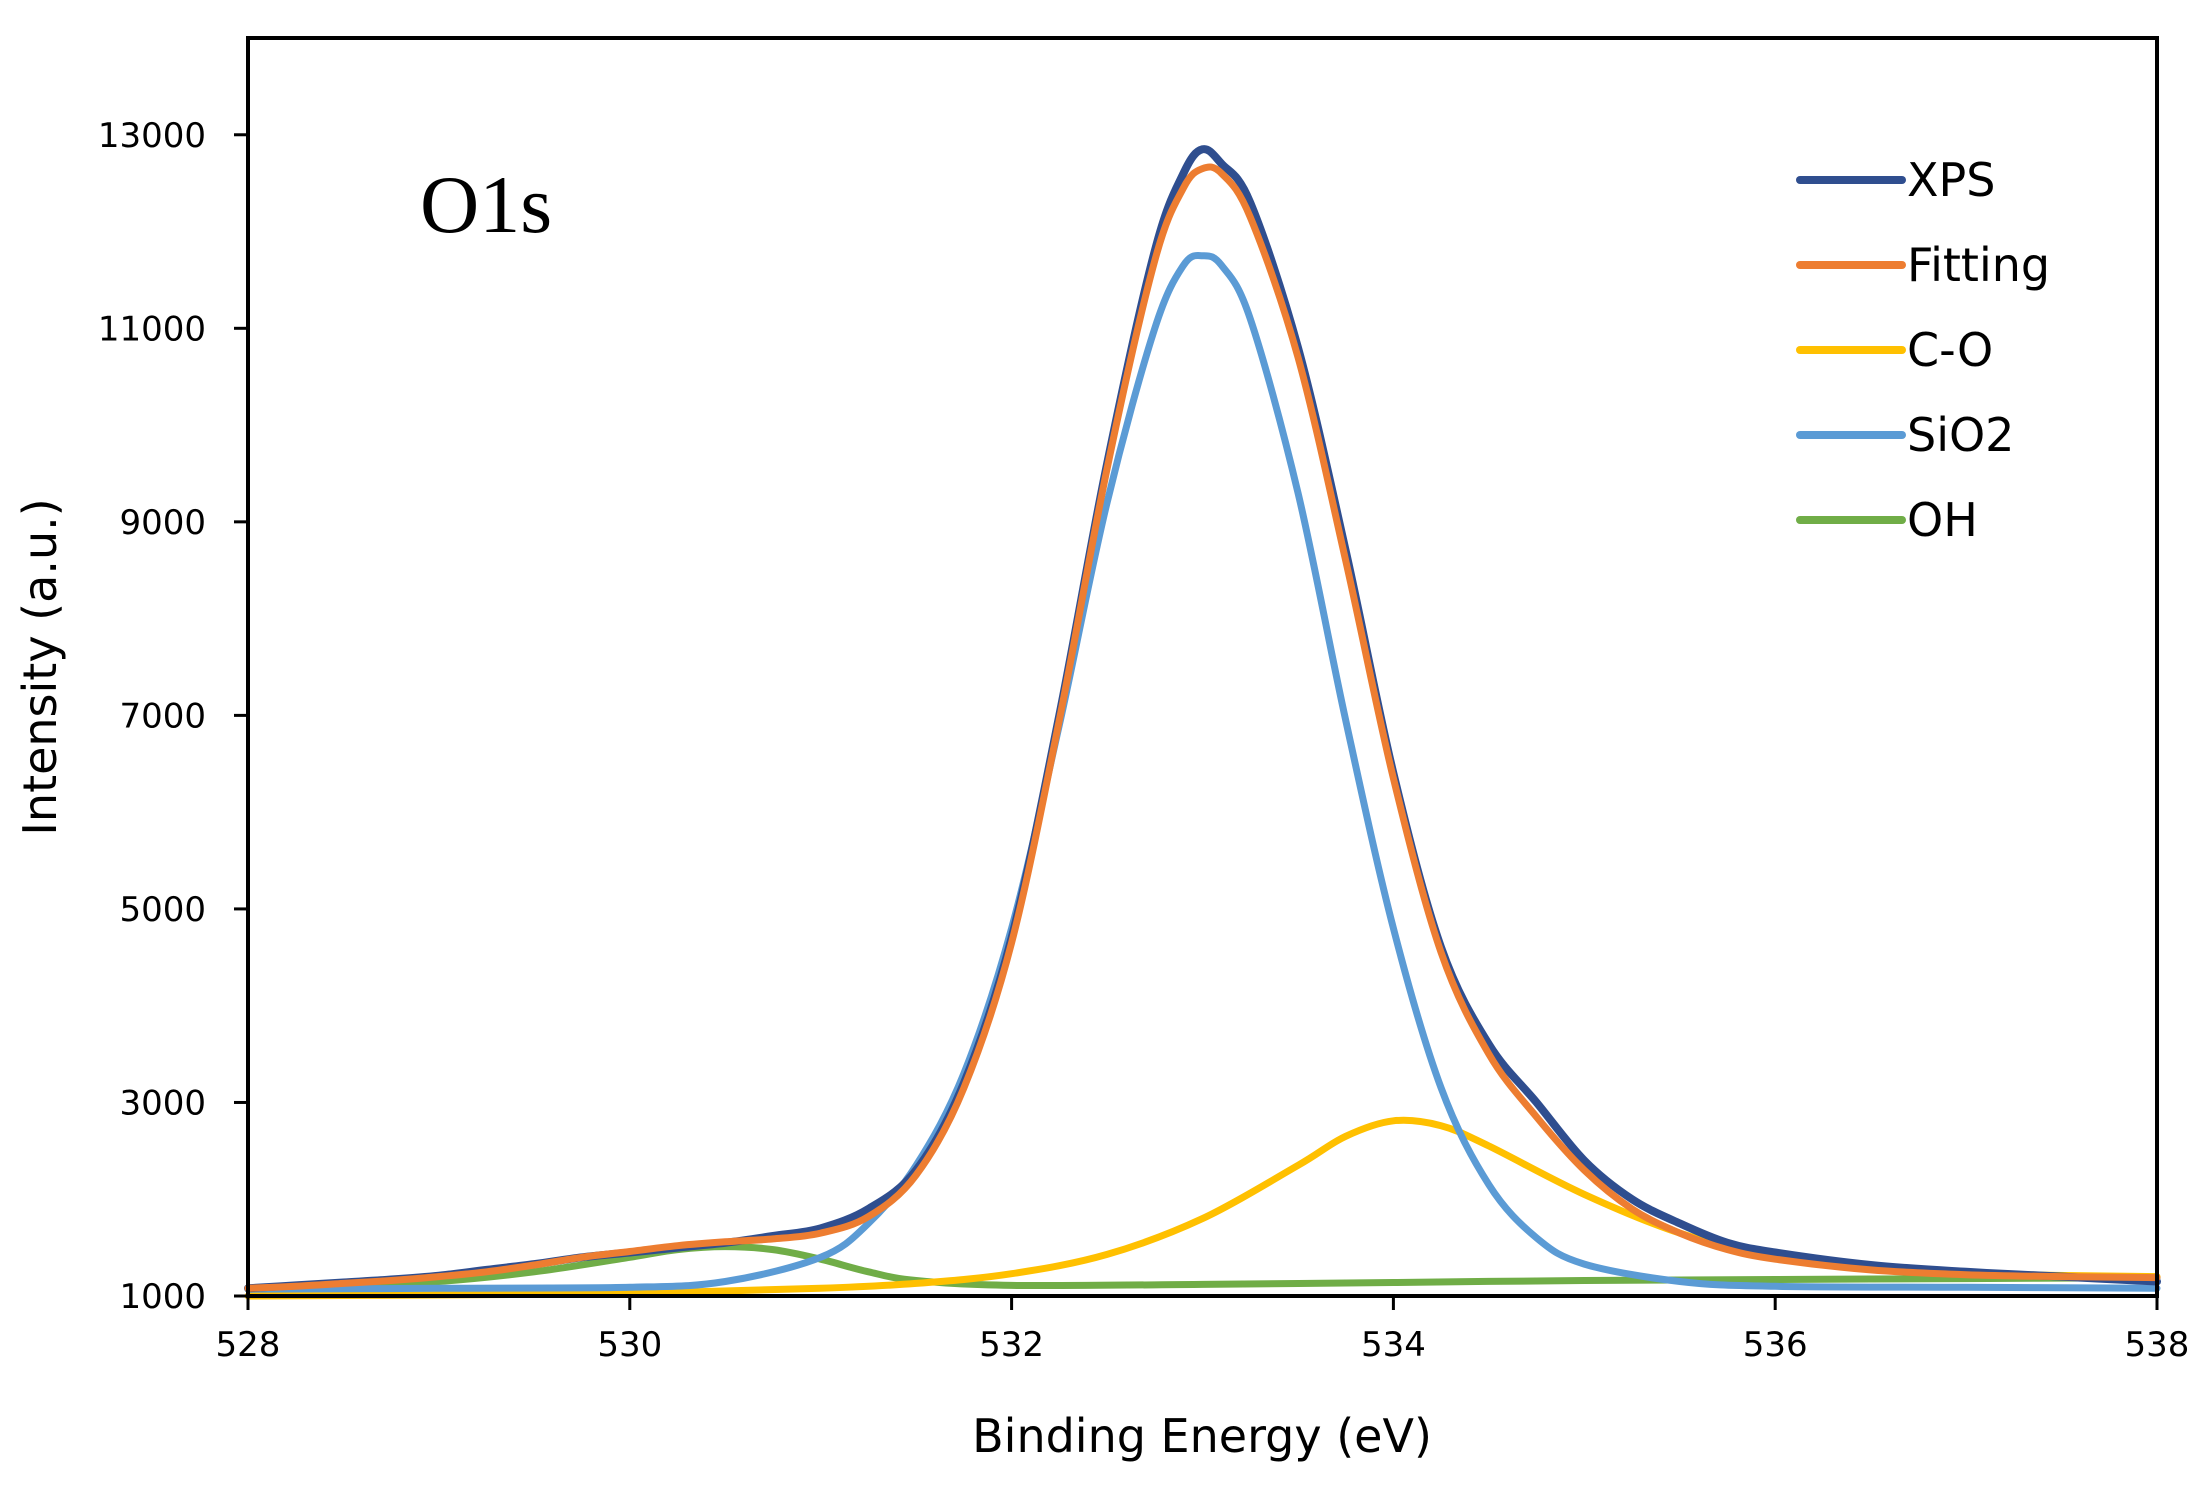 This screenshot has width=2207, height=1485. I want to click on x-tick-label: 532, so click(1011, 1345).